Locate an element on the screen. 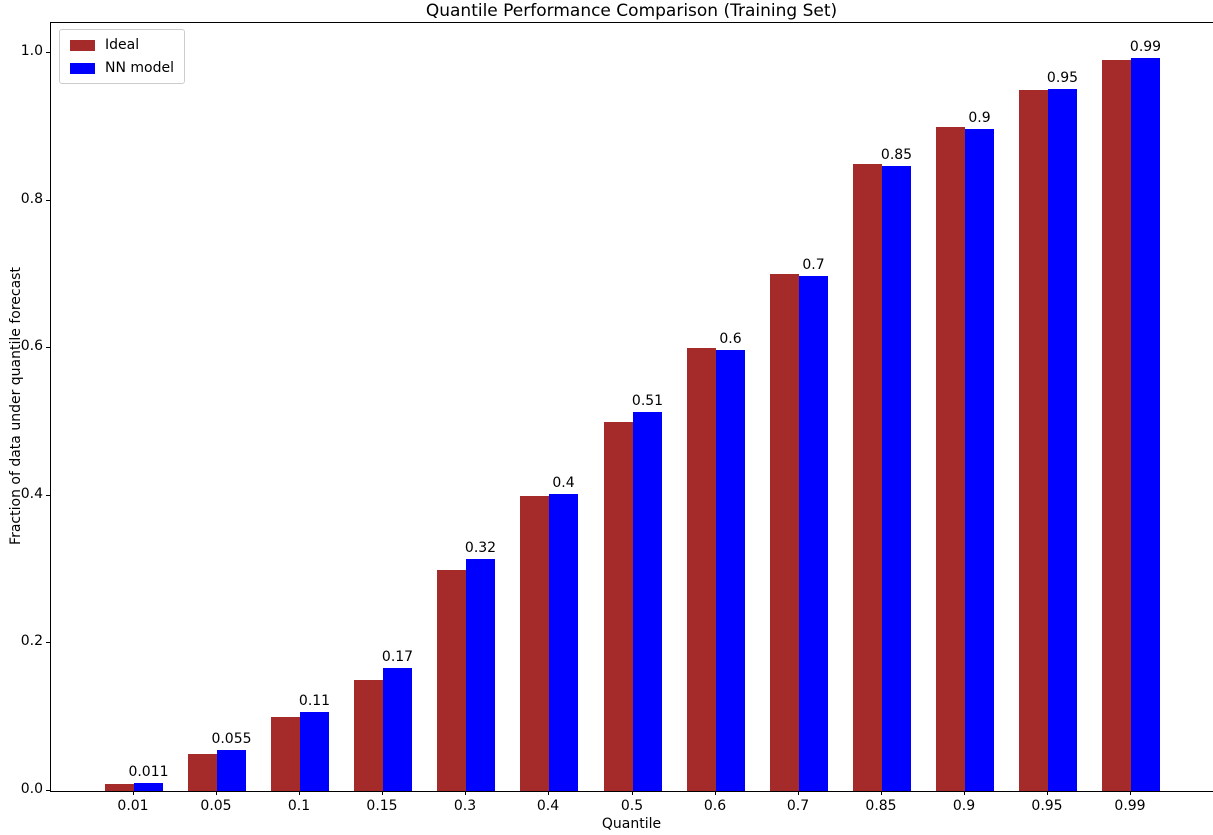 This screenshot has width=1213, height=835. legend-label-nn: NN model is located at coordinates (139, 68).